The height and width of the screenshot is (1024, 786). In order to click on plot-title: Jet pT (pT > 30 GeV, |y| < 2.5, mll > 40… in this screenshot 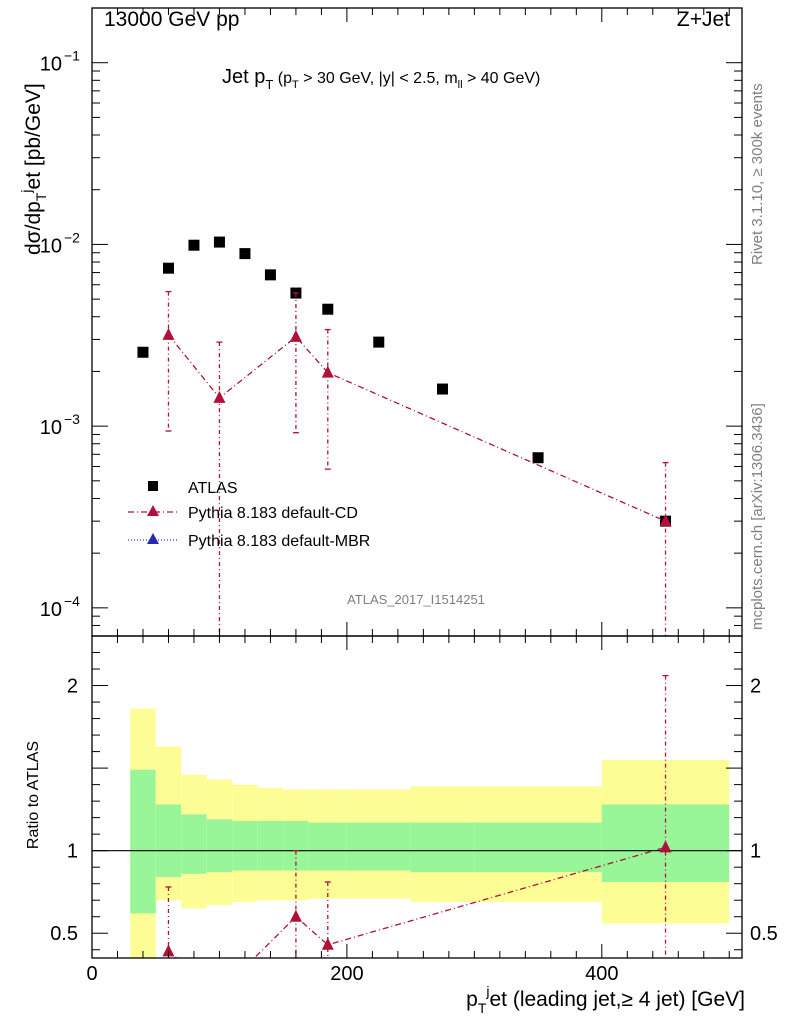, I will do `click(381, 79)`.